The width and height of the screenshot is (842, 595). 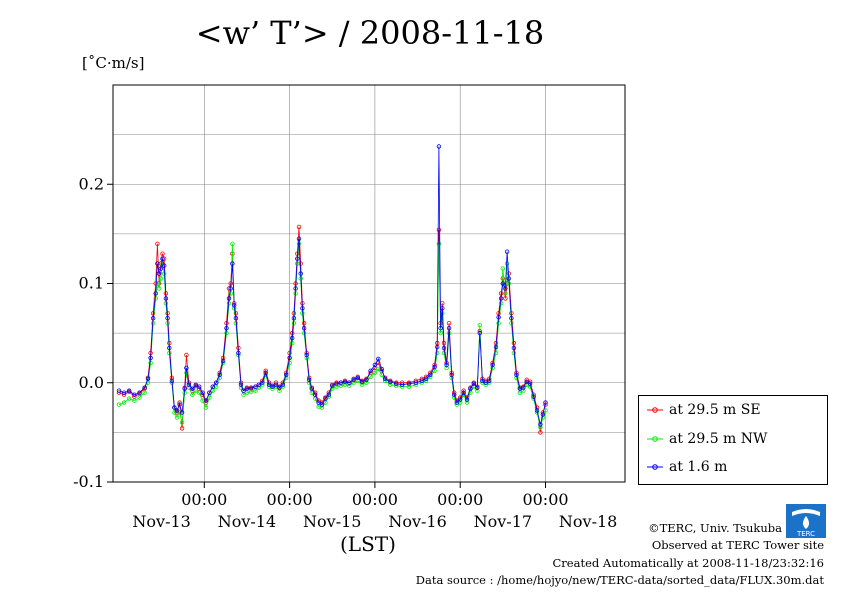 I want to click on date-label: Nov-16, so click(x=417, y=521).